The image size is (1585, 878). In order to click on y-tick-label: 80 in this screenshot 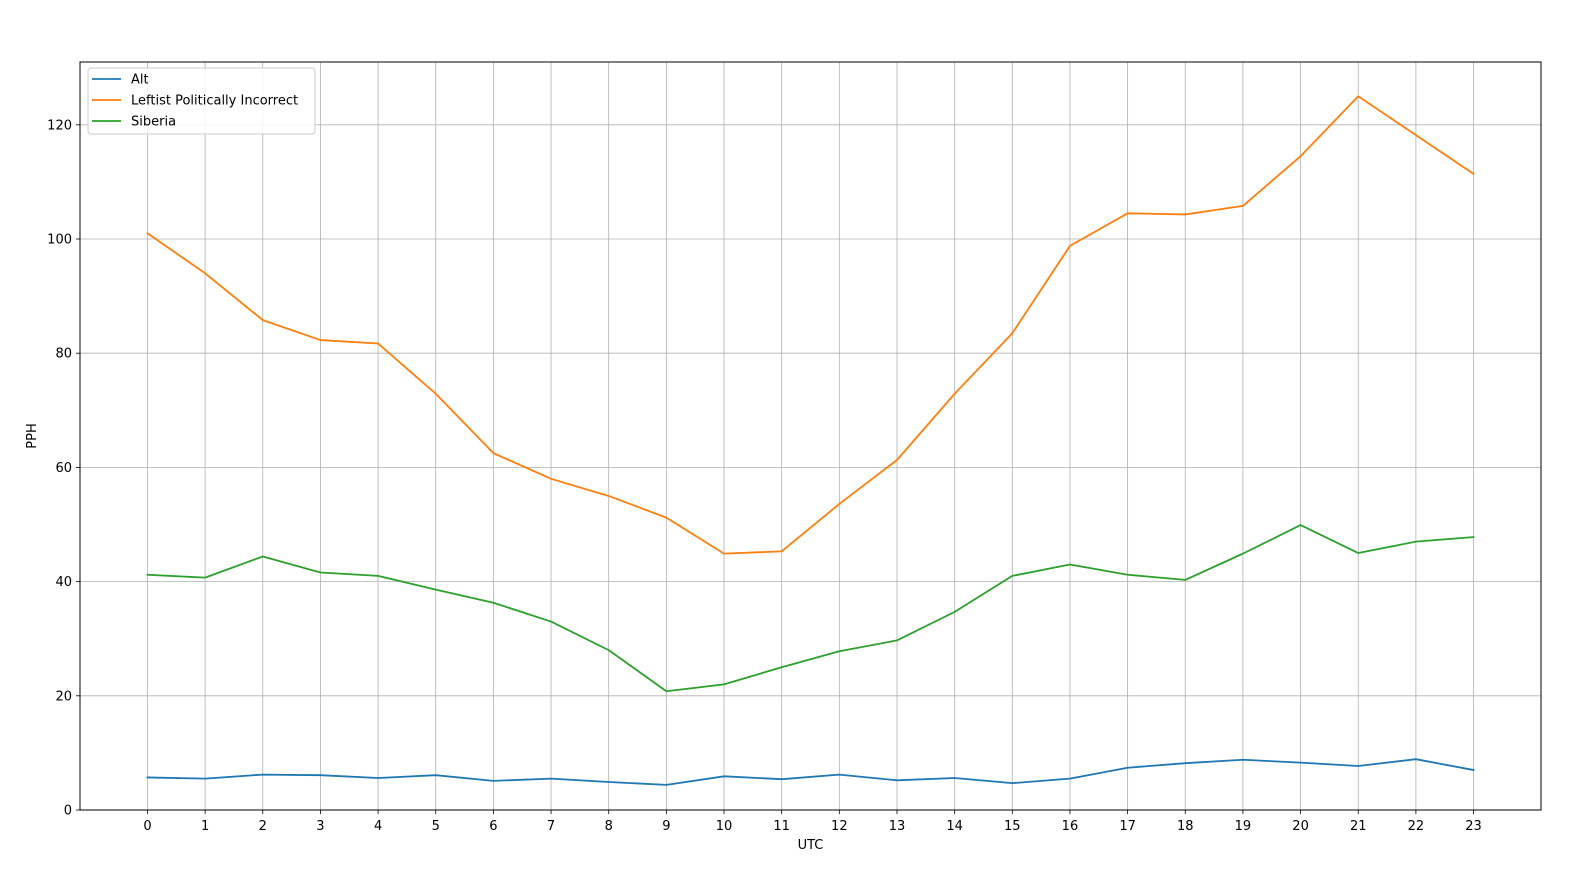, I will do `click(63, 354)`.